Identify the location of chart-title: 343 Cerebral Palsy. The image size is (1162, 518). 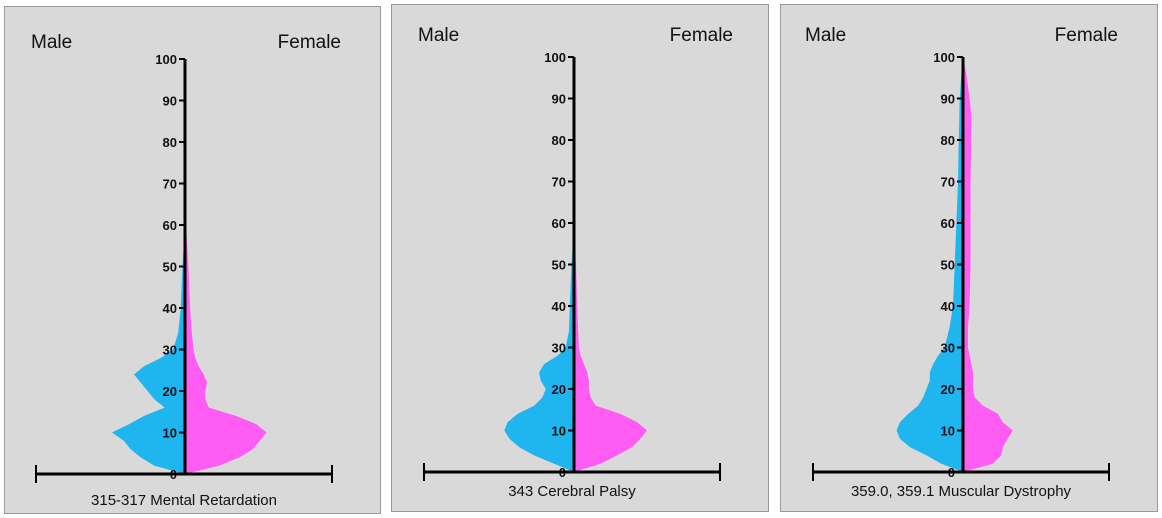
(572, 491).